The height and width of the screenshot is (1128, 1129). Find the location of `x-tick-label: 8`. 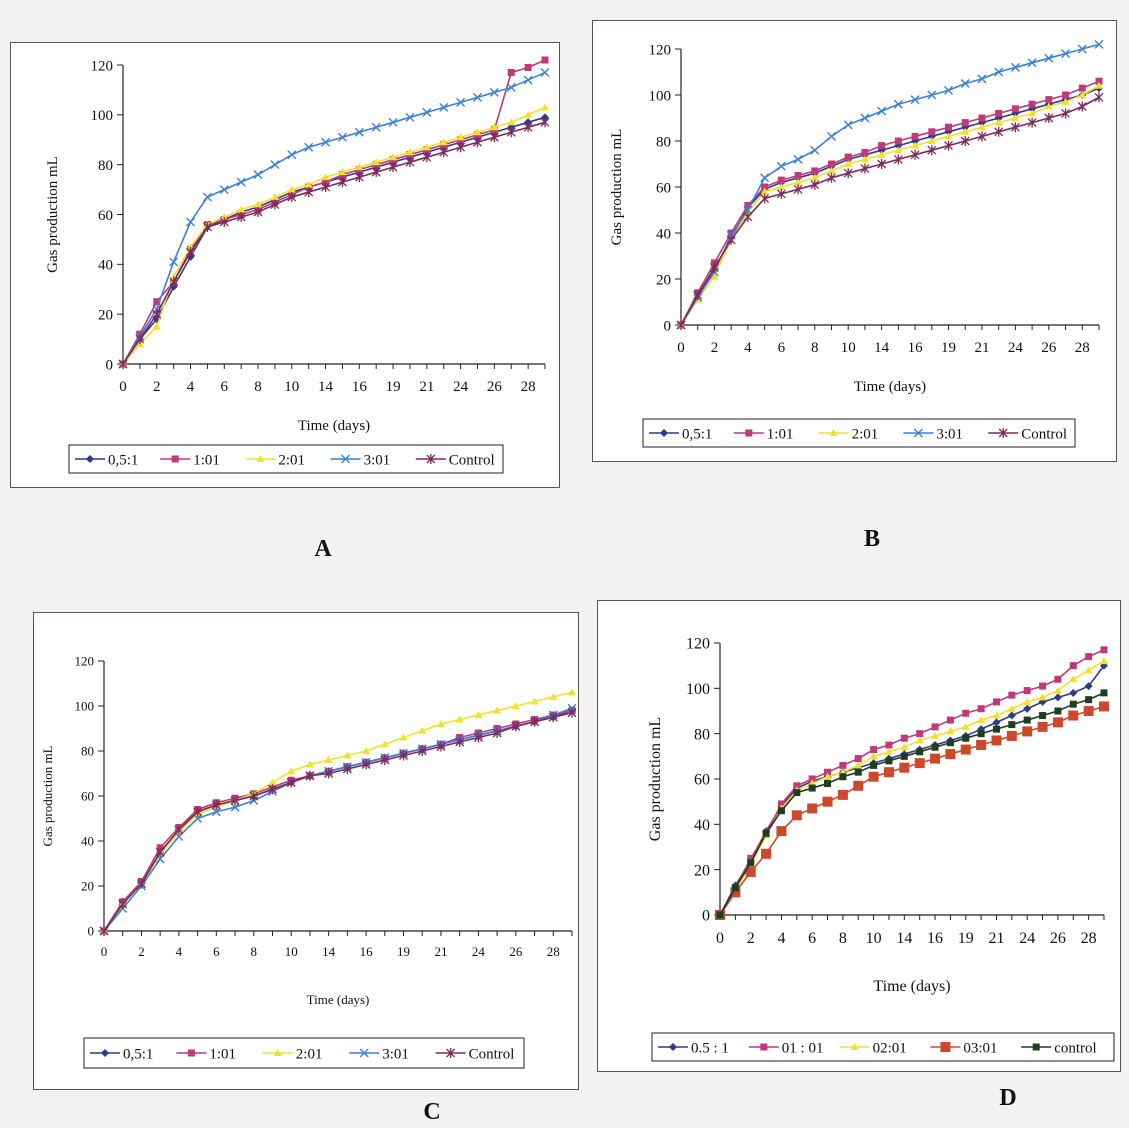

x-tick-label: 8 is located at coordinates (257, 387).